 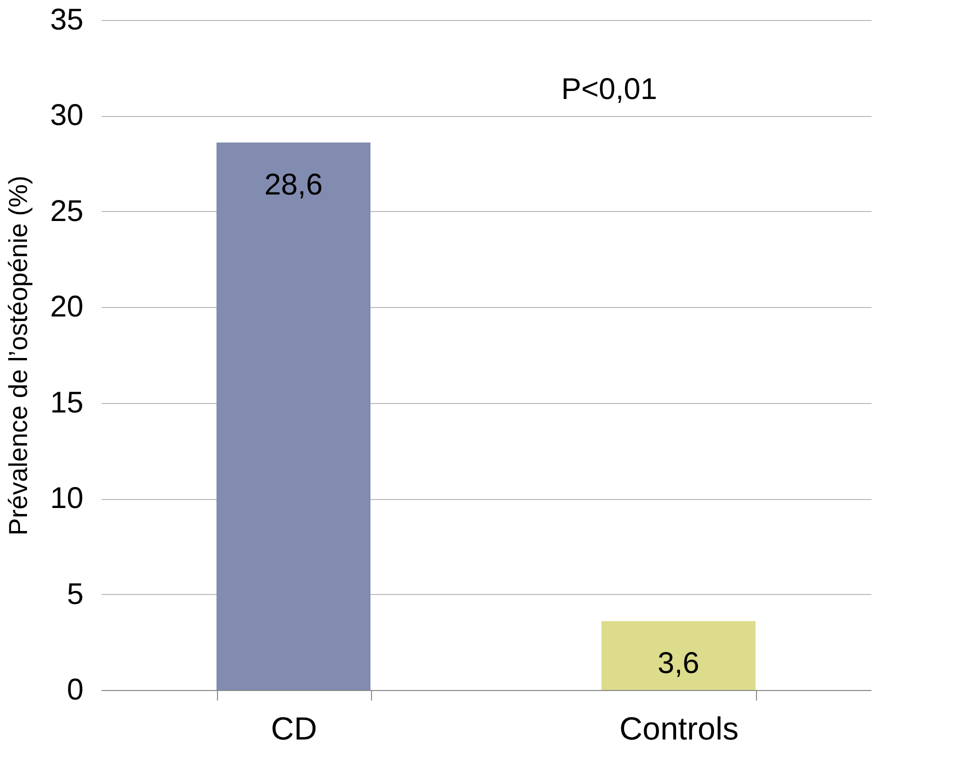 What do you see at coordinates (75, 594) in the screenshot?
I see `y-tick-label: 5` at bounding box center [75, 594].